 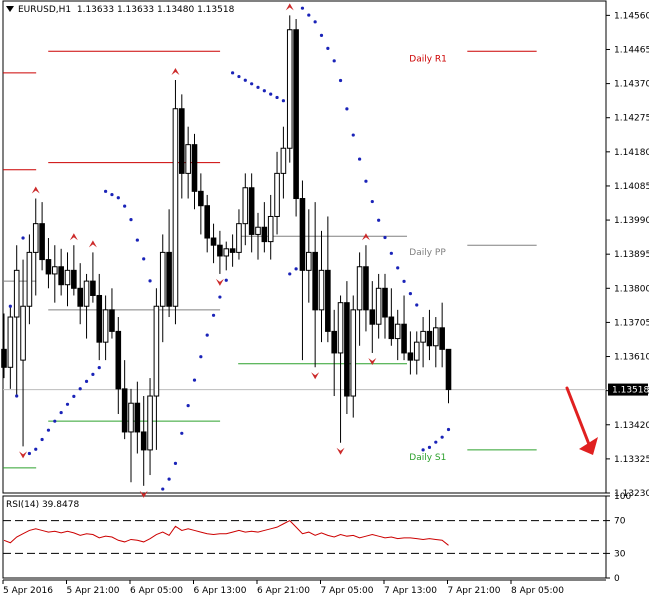 What do you see at coordinates (410, 591) in the screenshot?
I see `time-tick-label: 7 Apr 13:00` at bounding box center [410, 591].